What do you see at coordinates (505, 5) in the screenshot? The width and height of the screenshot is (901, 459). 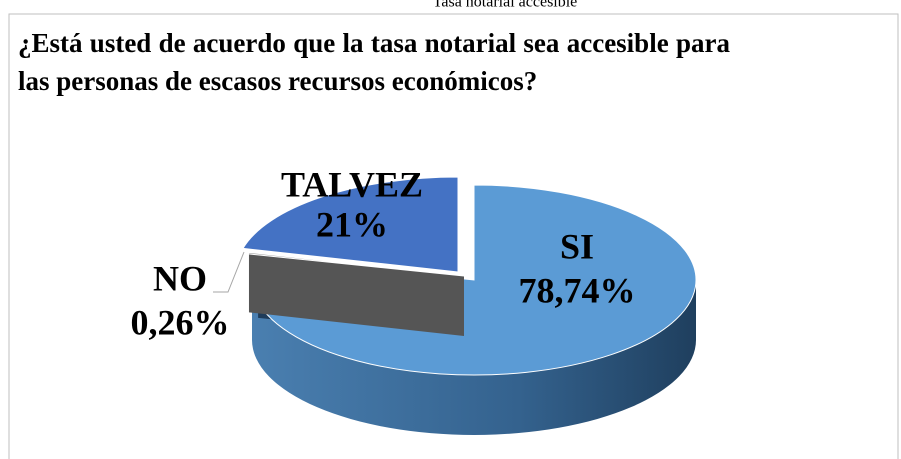 I see `caption: Tasa notarial accesible` at bounding box center [505, 5].